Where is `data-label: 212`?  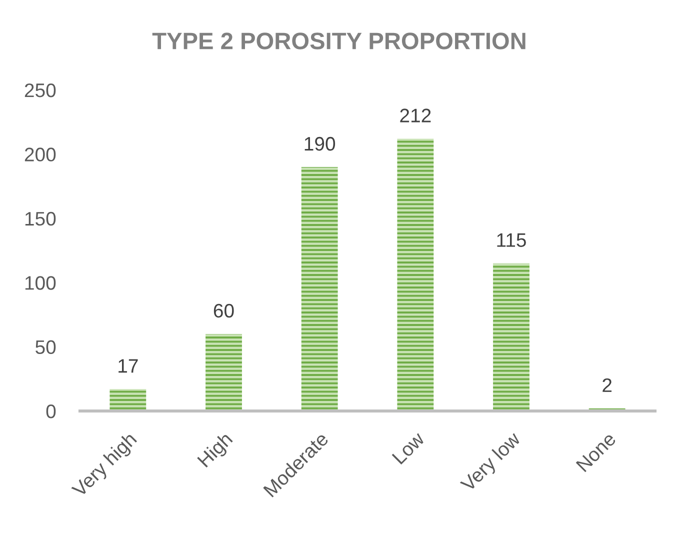
data-label: 212 is located at coordinates (415, 115).